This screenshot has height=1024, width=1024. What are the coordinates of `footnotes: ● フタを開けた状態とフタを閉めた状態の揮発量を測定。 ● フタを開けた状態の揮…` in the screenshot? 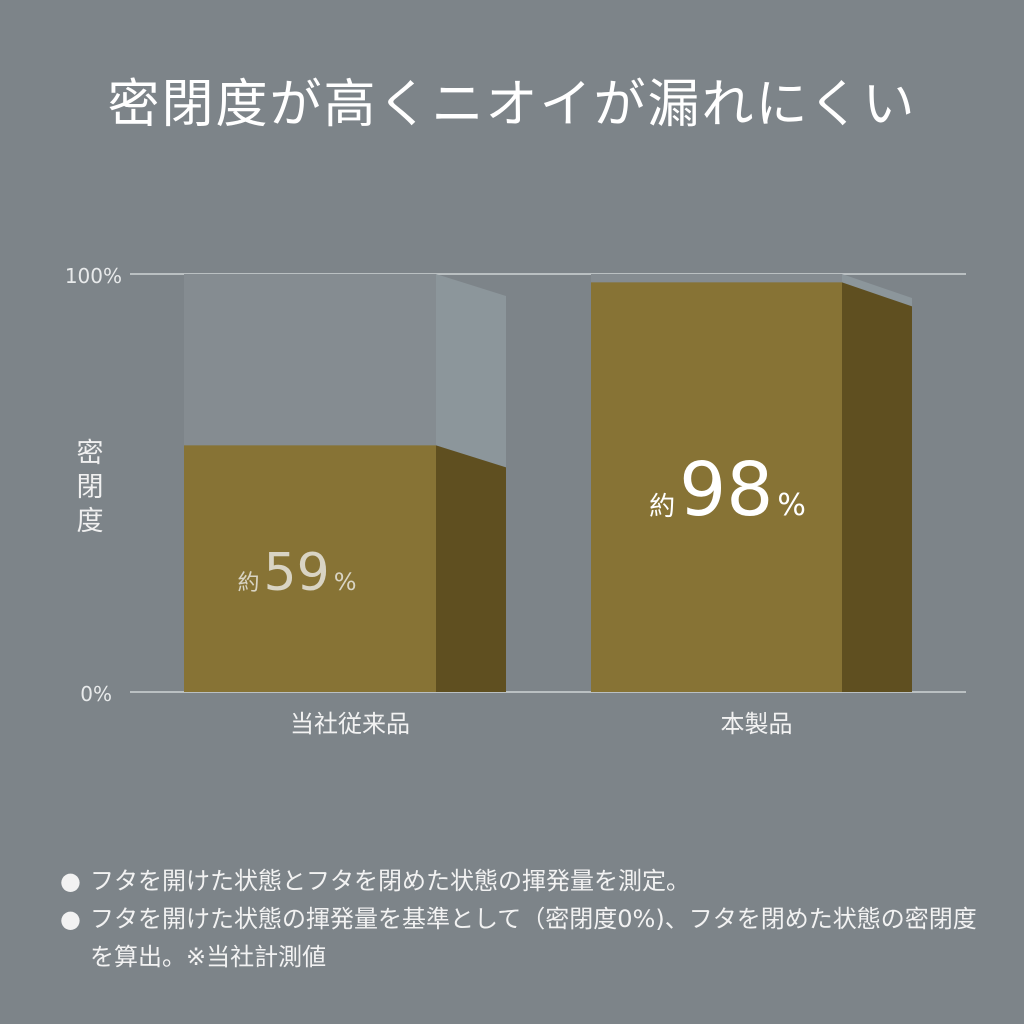 It's located at (520, 919).